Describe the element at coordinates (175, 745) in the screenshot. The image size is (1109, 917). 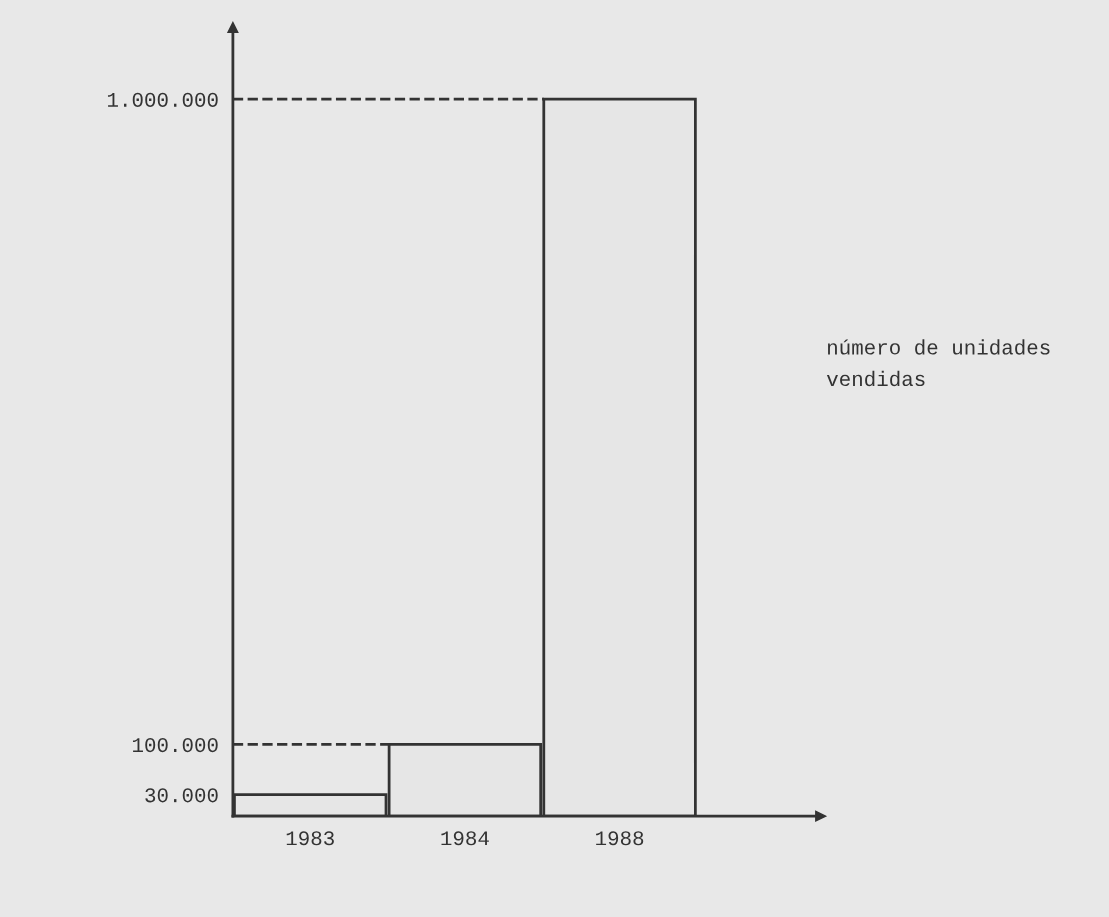
I see `y-tick-label: 100.000` at that location.